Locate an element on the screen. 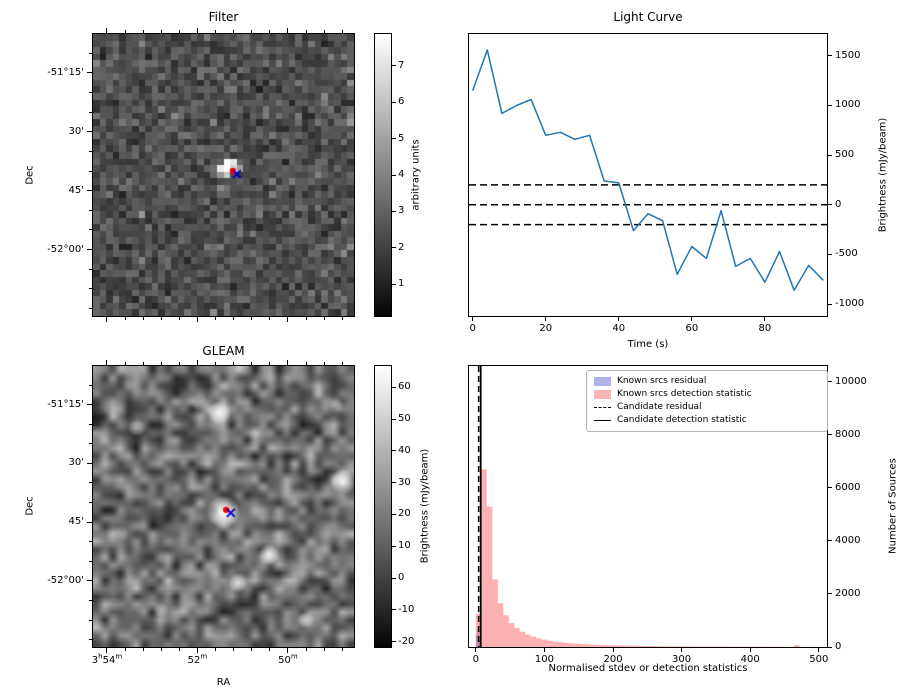 This screenshot has width=916, height=699. gleam-colorbar is located at coordinates (383, 506).